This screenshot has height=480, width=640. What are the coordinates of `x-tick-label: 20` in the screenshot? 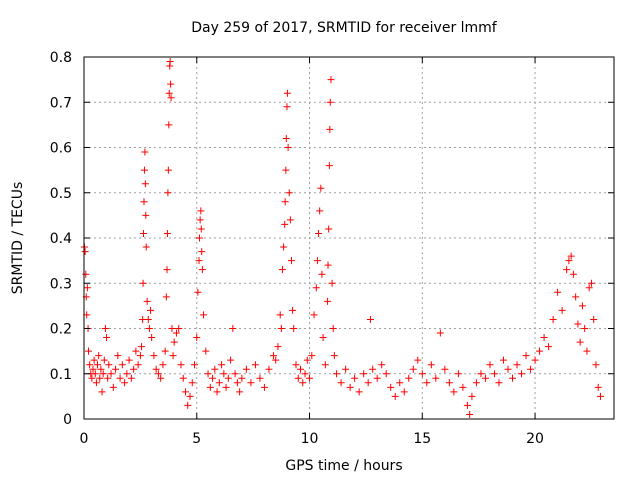 It's located at (535, 439).